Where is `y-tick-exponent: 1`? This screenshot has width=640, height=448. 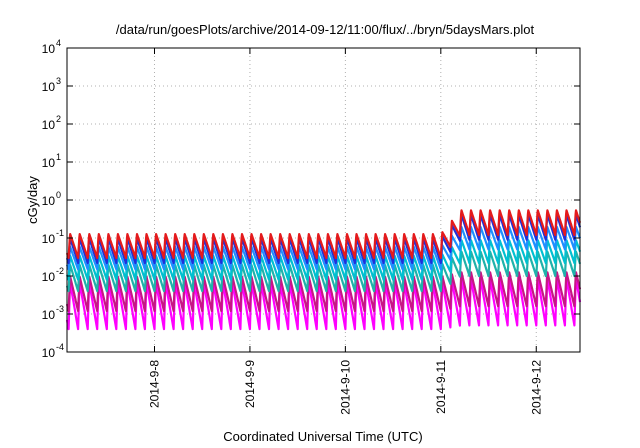 y-tick-exponent: 1 is located at coordinates (58, 157).